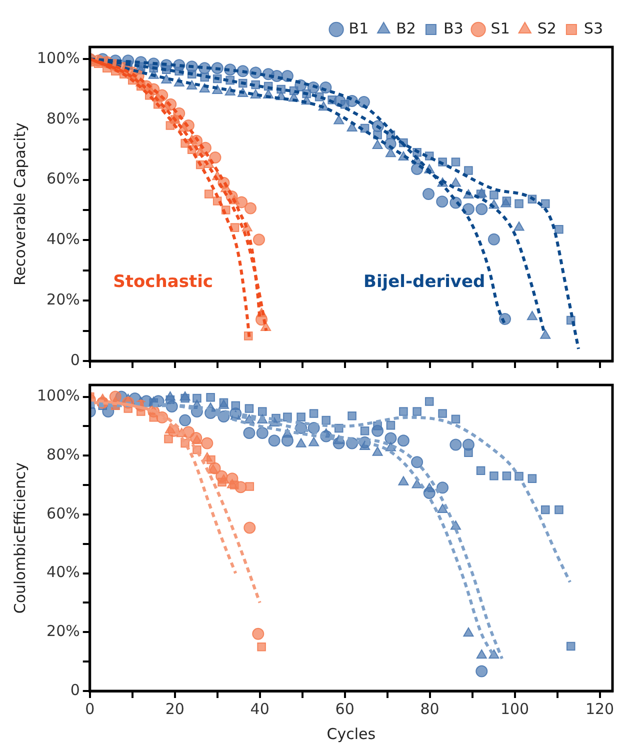  What do you see at coordinates (19, 538) in the screenshot?
I see `y-axis-title: CoulombicEfficiency` at bounding box center [19, 538].